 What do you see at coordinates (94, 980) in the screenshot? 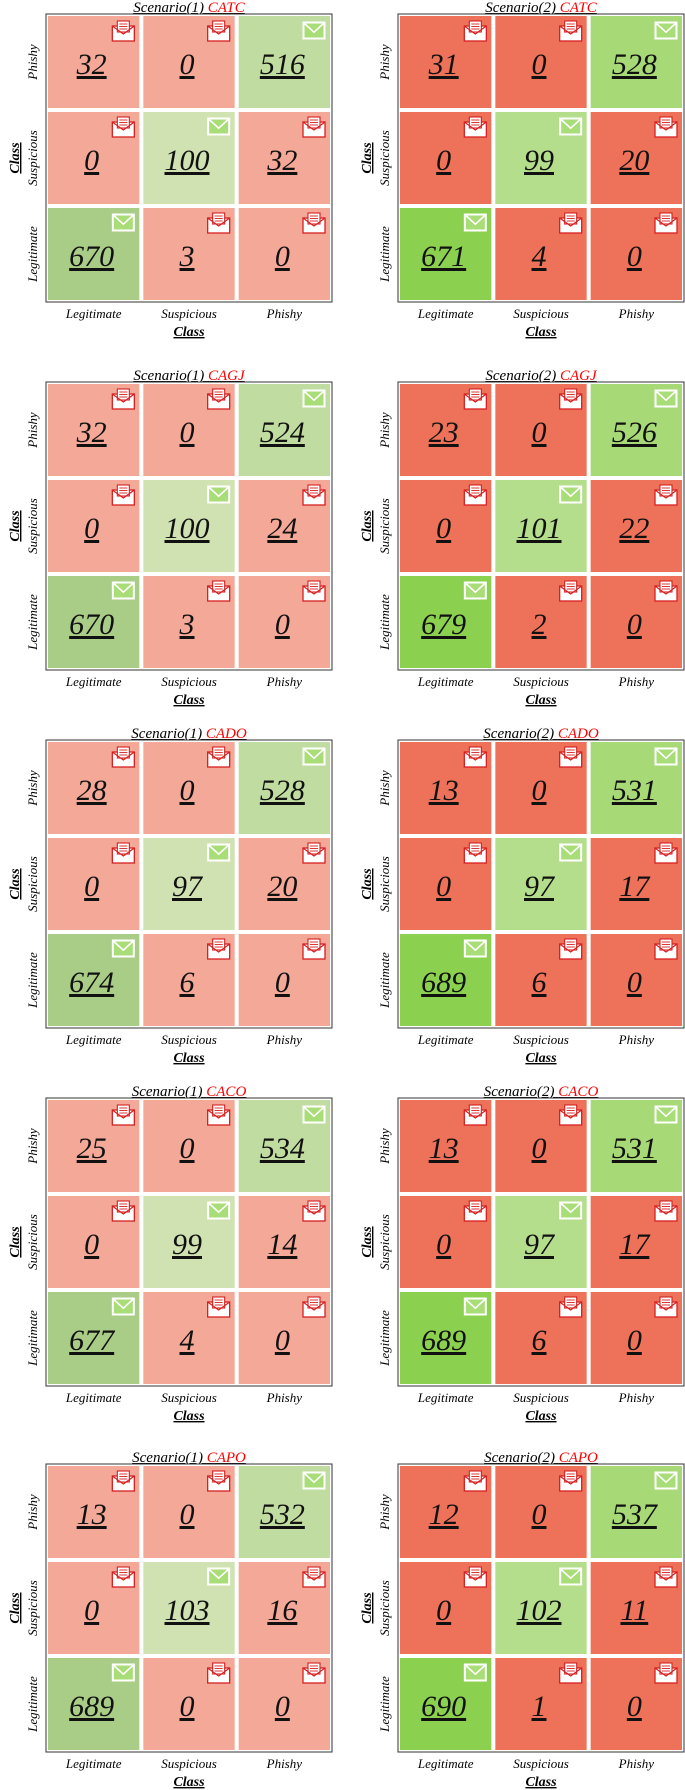
I see `matrix-cell: 674` at bounding box center [94, 980].